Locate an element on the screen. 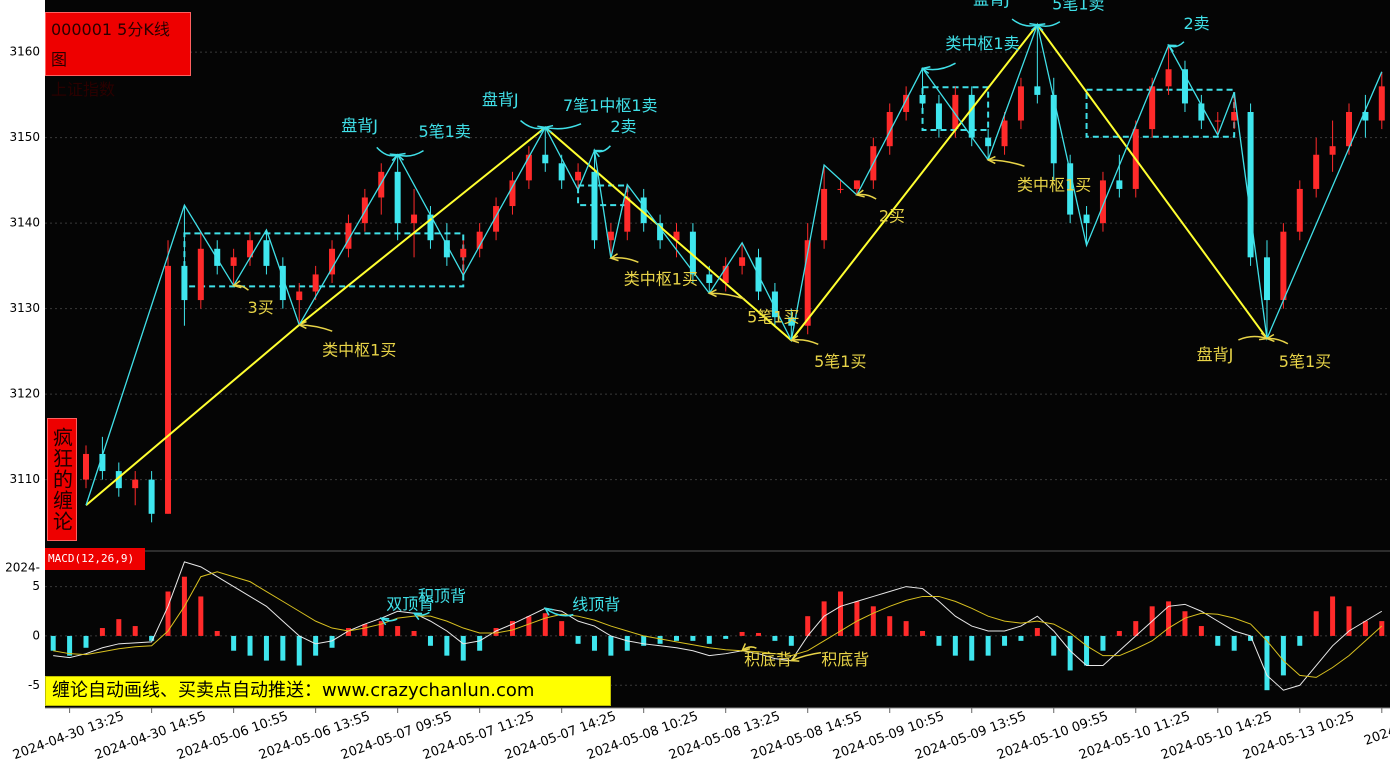 This screenshot has height=775, width=1390. annotation: 类中枢1买 is located at coordinates (1054, 184).